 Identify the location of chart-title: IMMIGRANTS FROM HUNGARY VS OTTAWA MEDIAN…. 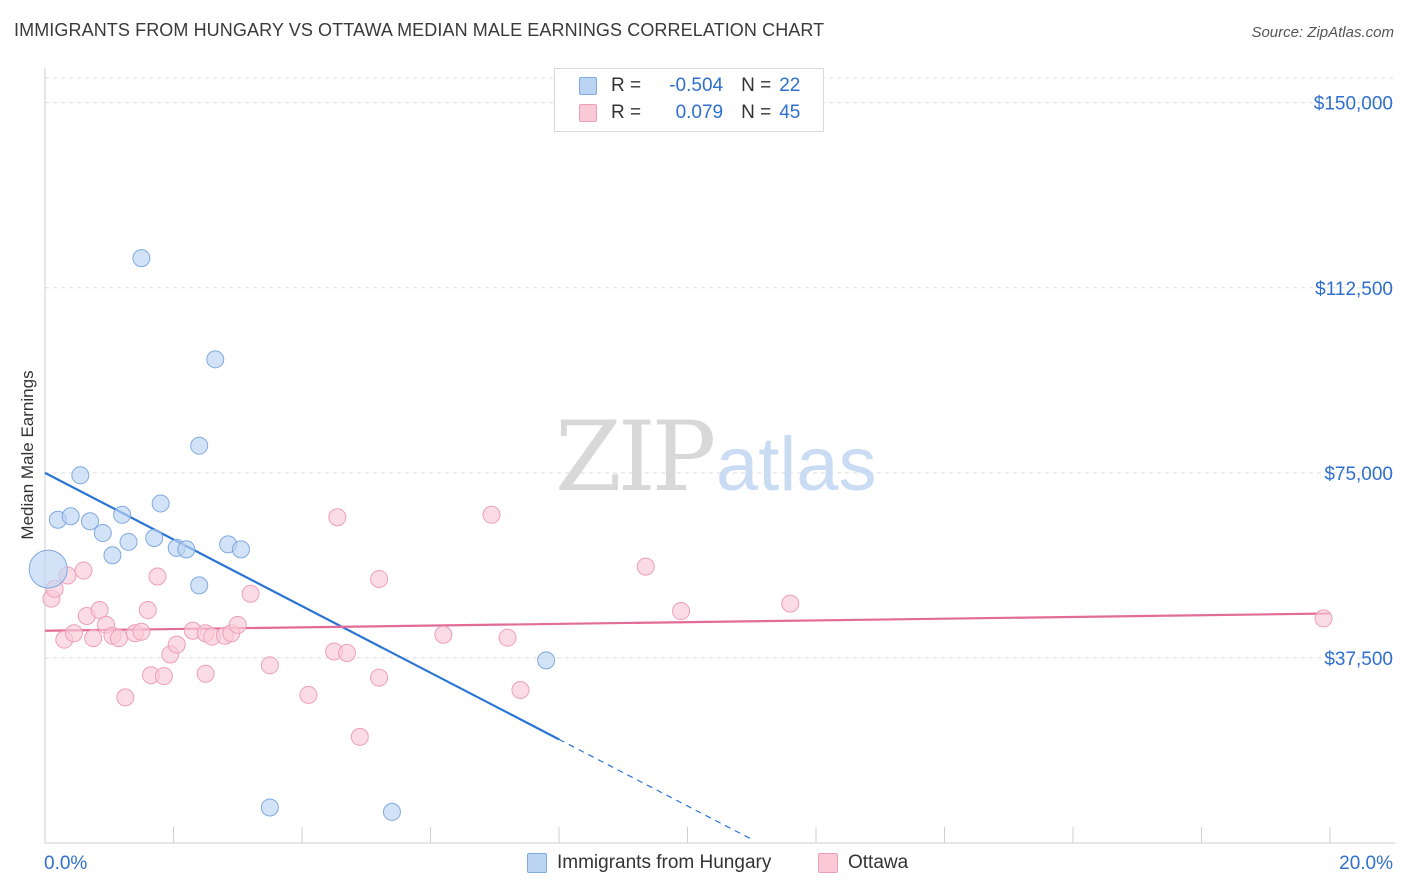
(419, 30).